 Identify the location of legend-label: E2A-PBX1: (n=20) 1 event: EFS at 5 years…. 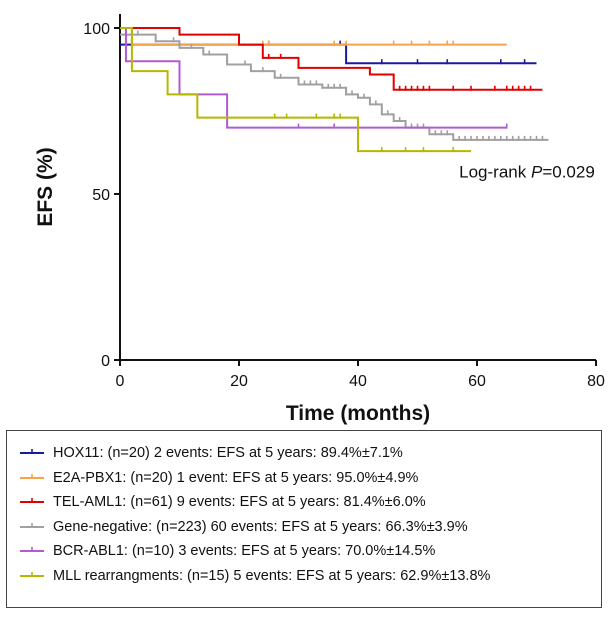
(236, 477).